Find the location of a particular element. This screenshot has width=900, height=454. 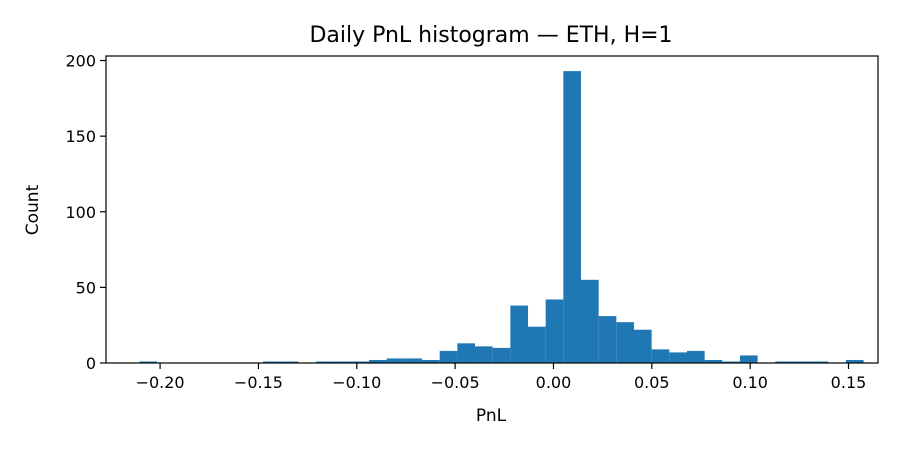

y-axis-label: Count is located at coordinates (33, 209).